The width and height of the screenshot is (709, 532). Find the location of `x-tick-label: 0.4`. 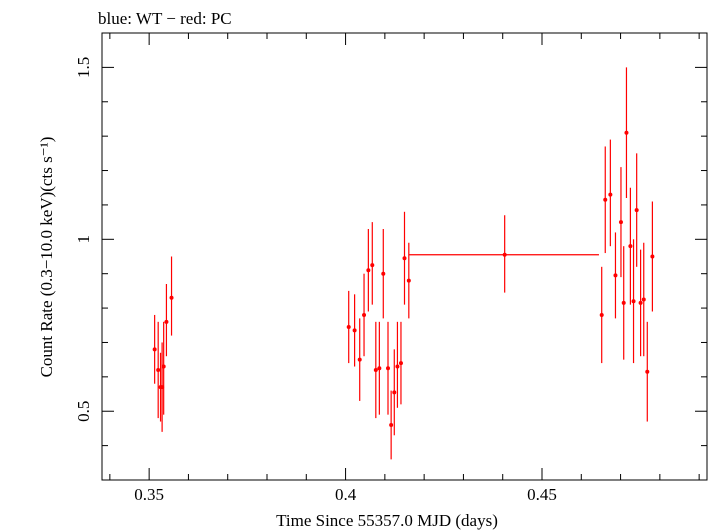

x-tick-label: 0.4 is located at coordinates (346, 494).